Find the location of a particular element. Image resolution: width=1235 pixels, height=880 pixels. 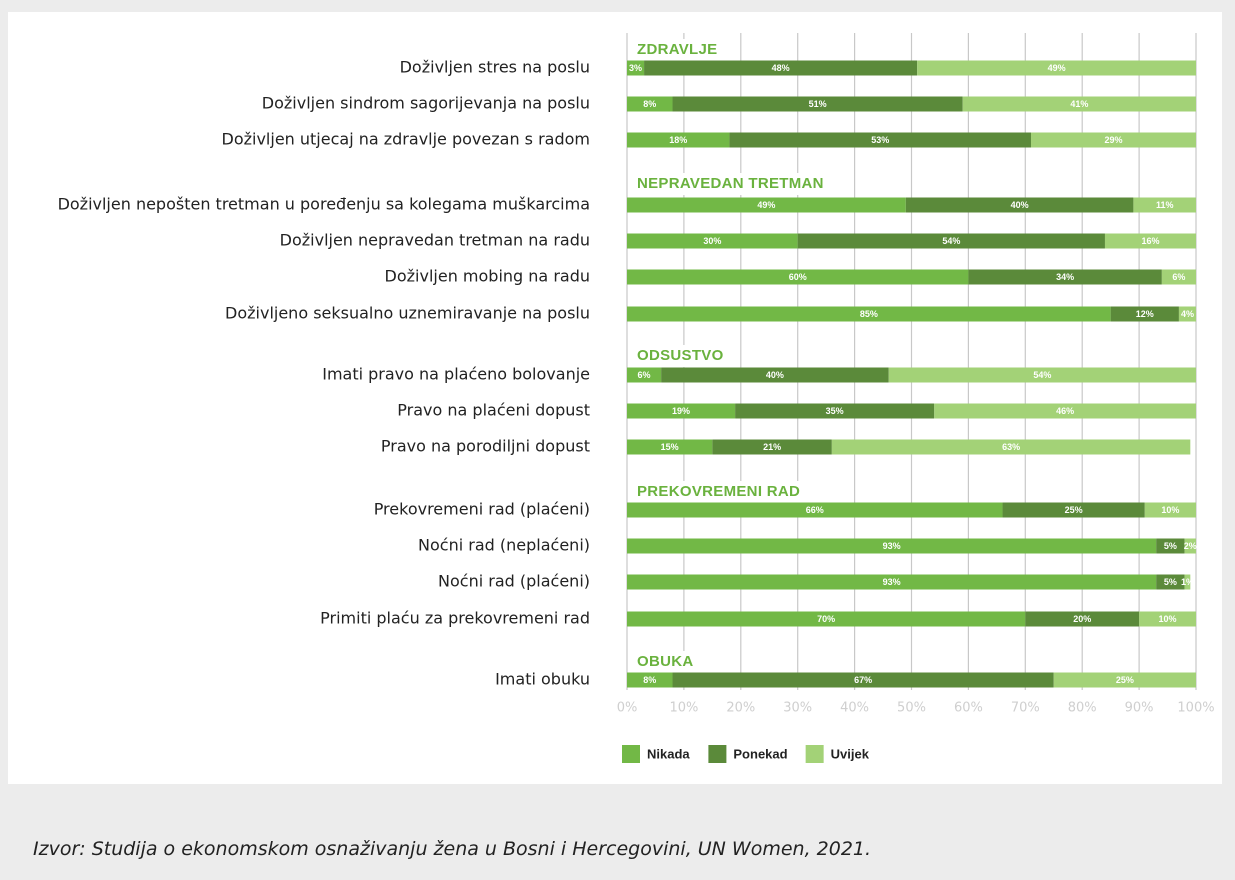

data-label: 19% is located at coordinates (681, 411).